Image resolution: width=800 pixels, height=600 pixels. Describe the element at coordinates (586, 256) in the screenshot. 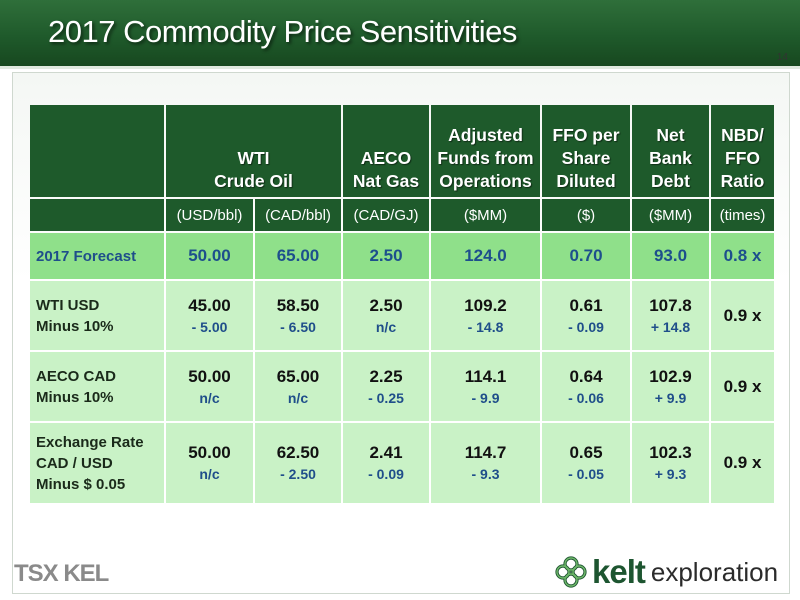

I see `forecast-value: 0.70` at that location.